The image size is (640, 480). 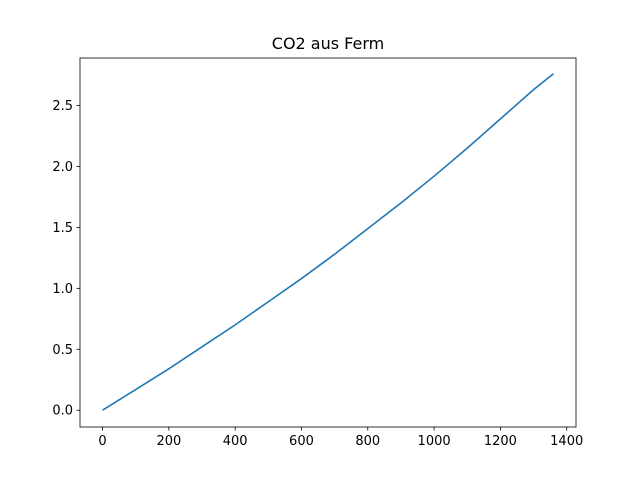 I want to click on y-tick-label: 1.5, so click(x=62, y=228).